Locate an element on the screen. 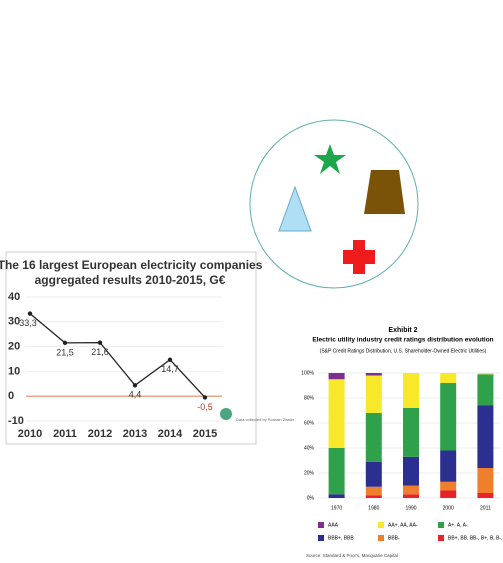 This screenshot has width=503, height=563. note: Data collected by Romain Zissler is located at coordinates (265, 419).